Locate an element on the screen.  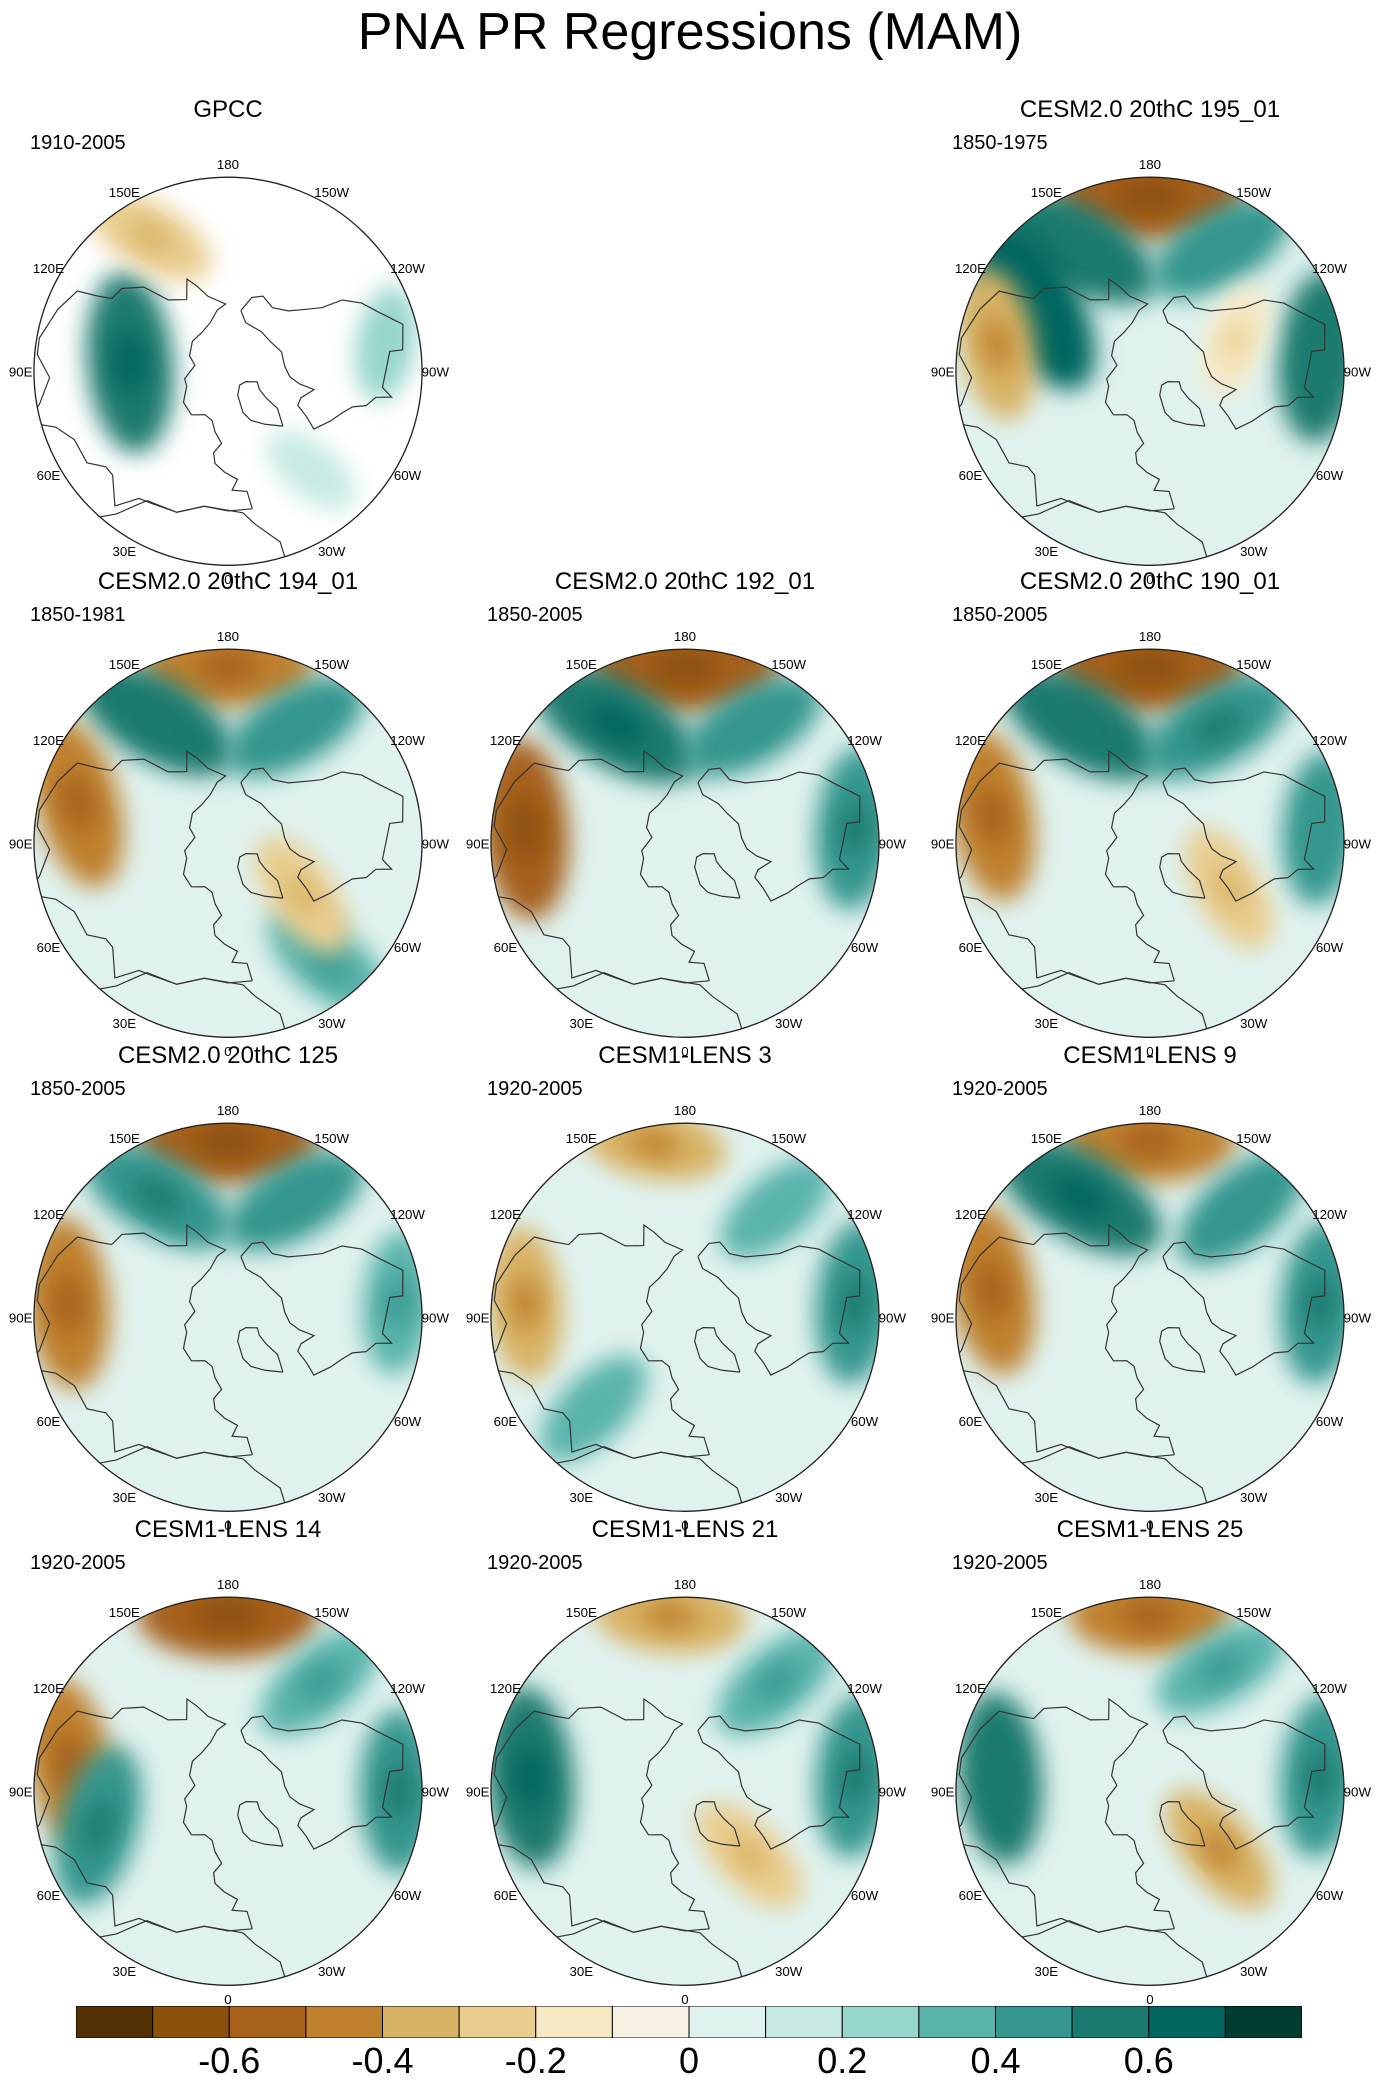
panel-period: 1920-2005 is located at coordinates (535, 1563).